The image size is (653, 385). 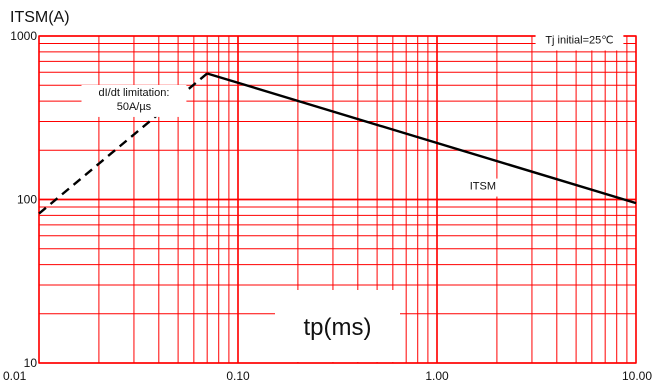 What do you see at coordinates (637, 376) in the screenshot?
I see `x-tick-label: 10.00` at bounding box center [637, 376].